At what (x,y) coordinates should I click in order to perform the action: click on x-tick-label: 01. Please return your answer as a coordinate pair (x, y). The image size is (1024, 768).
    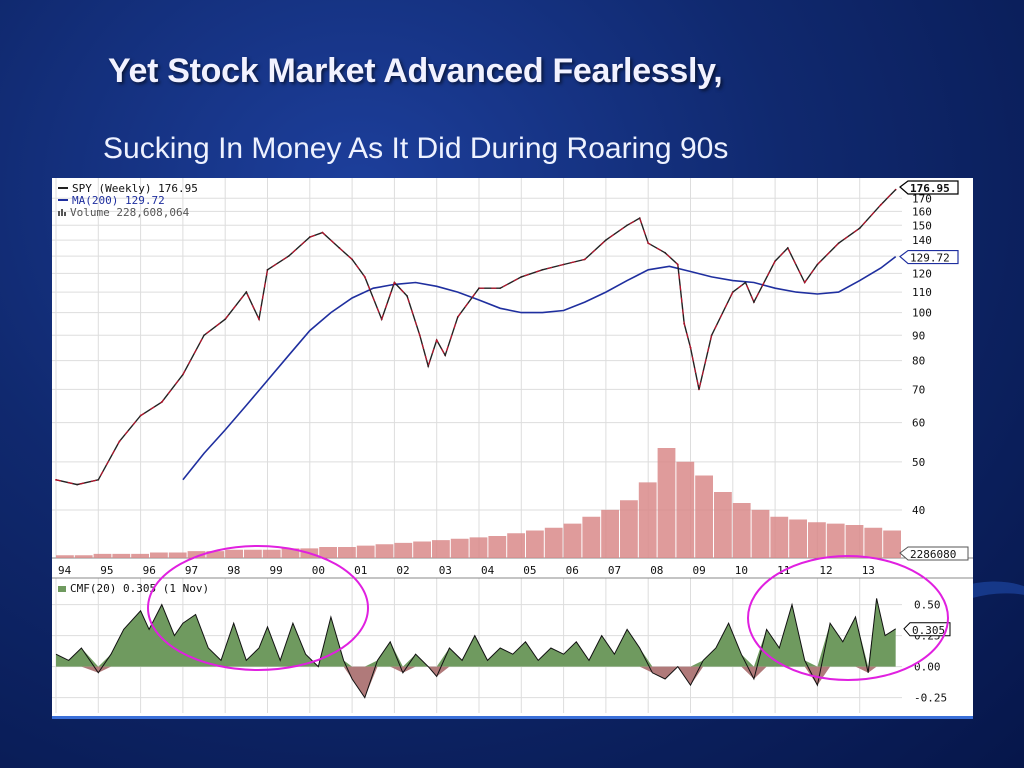
    Looking at the image, I should click on (360, 570).